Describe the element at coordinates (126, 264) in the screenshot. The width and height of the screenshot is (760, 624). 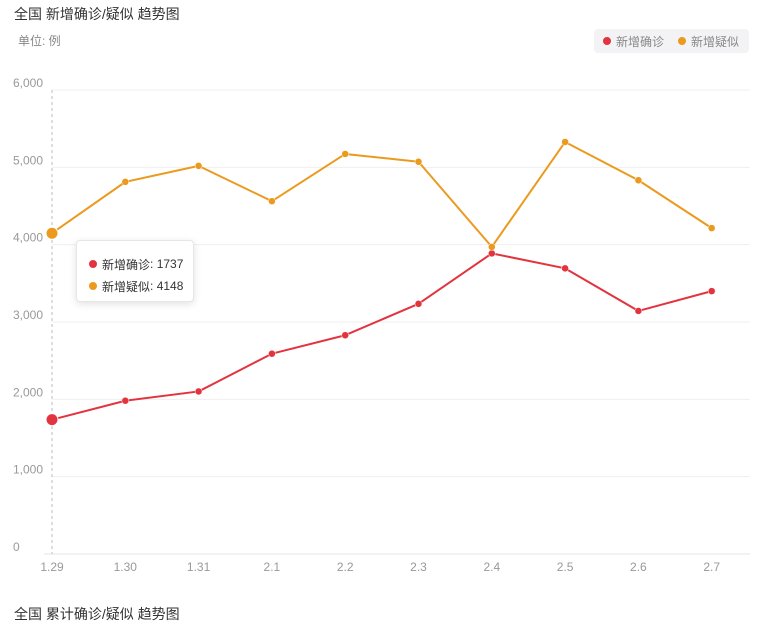
I see `tooltip-name-confirmed: 新增确诊` at that location.